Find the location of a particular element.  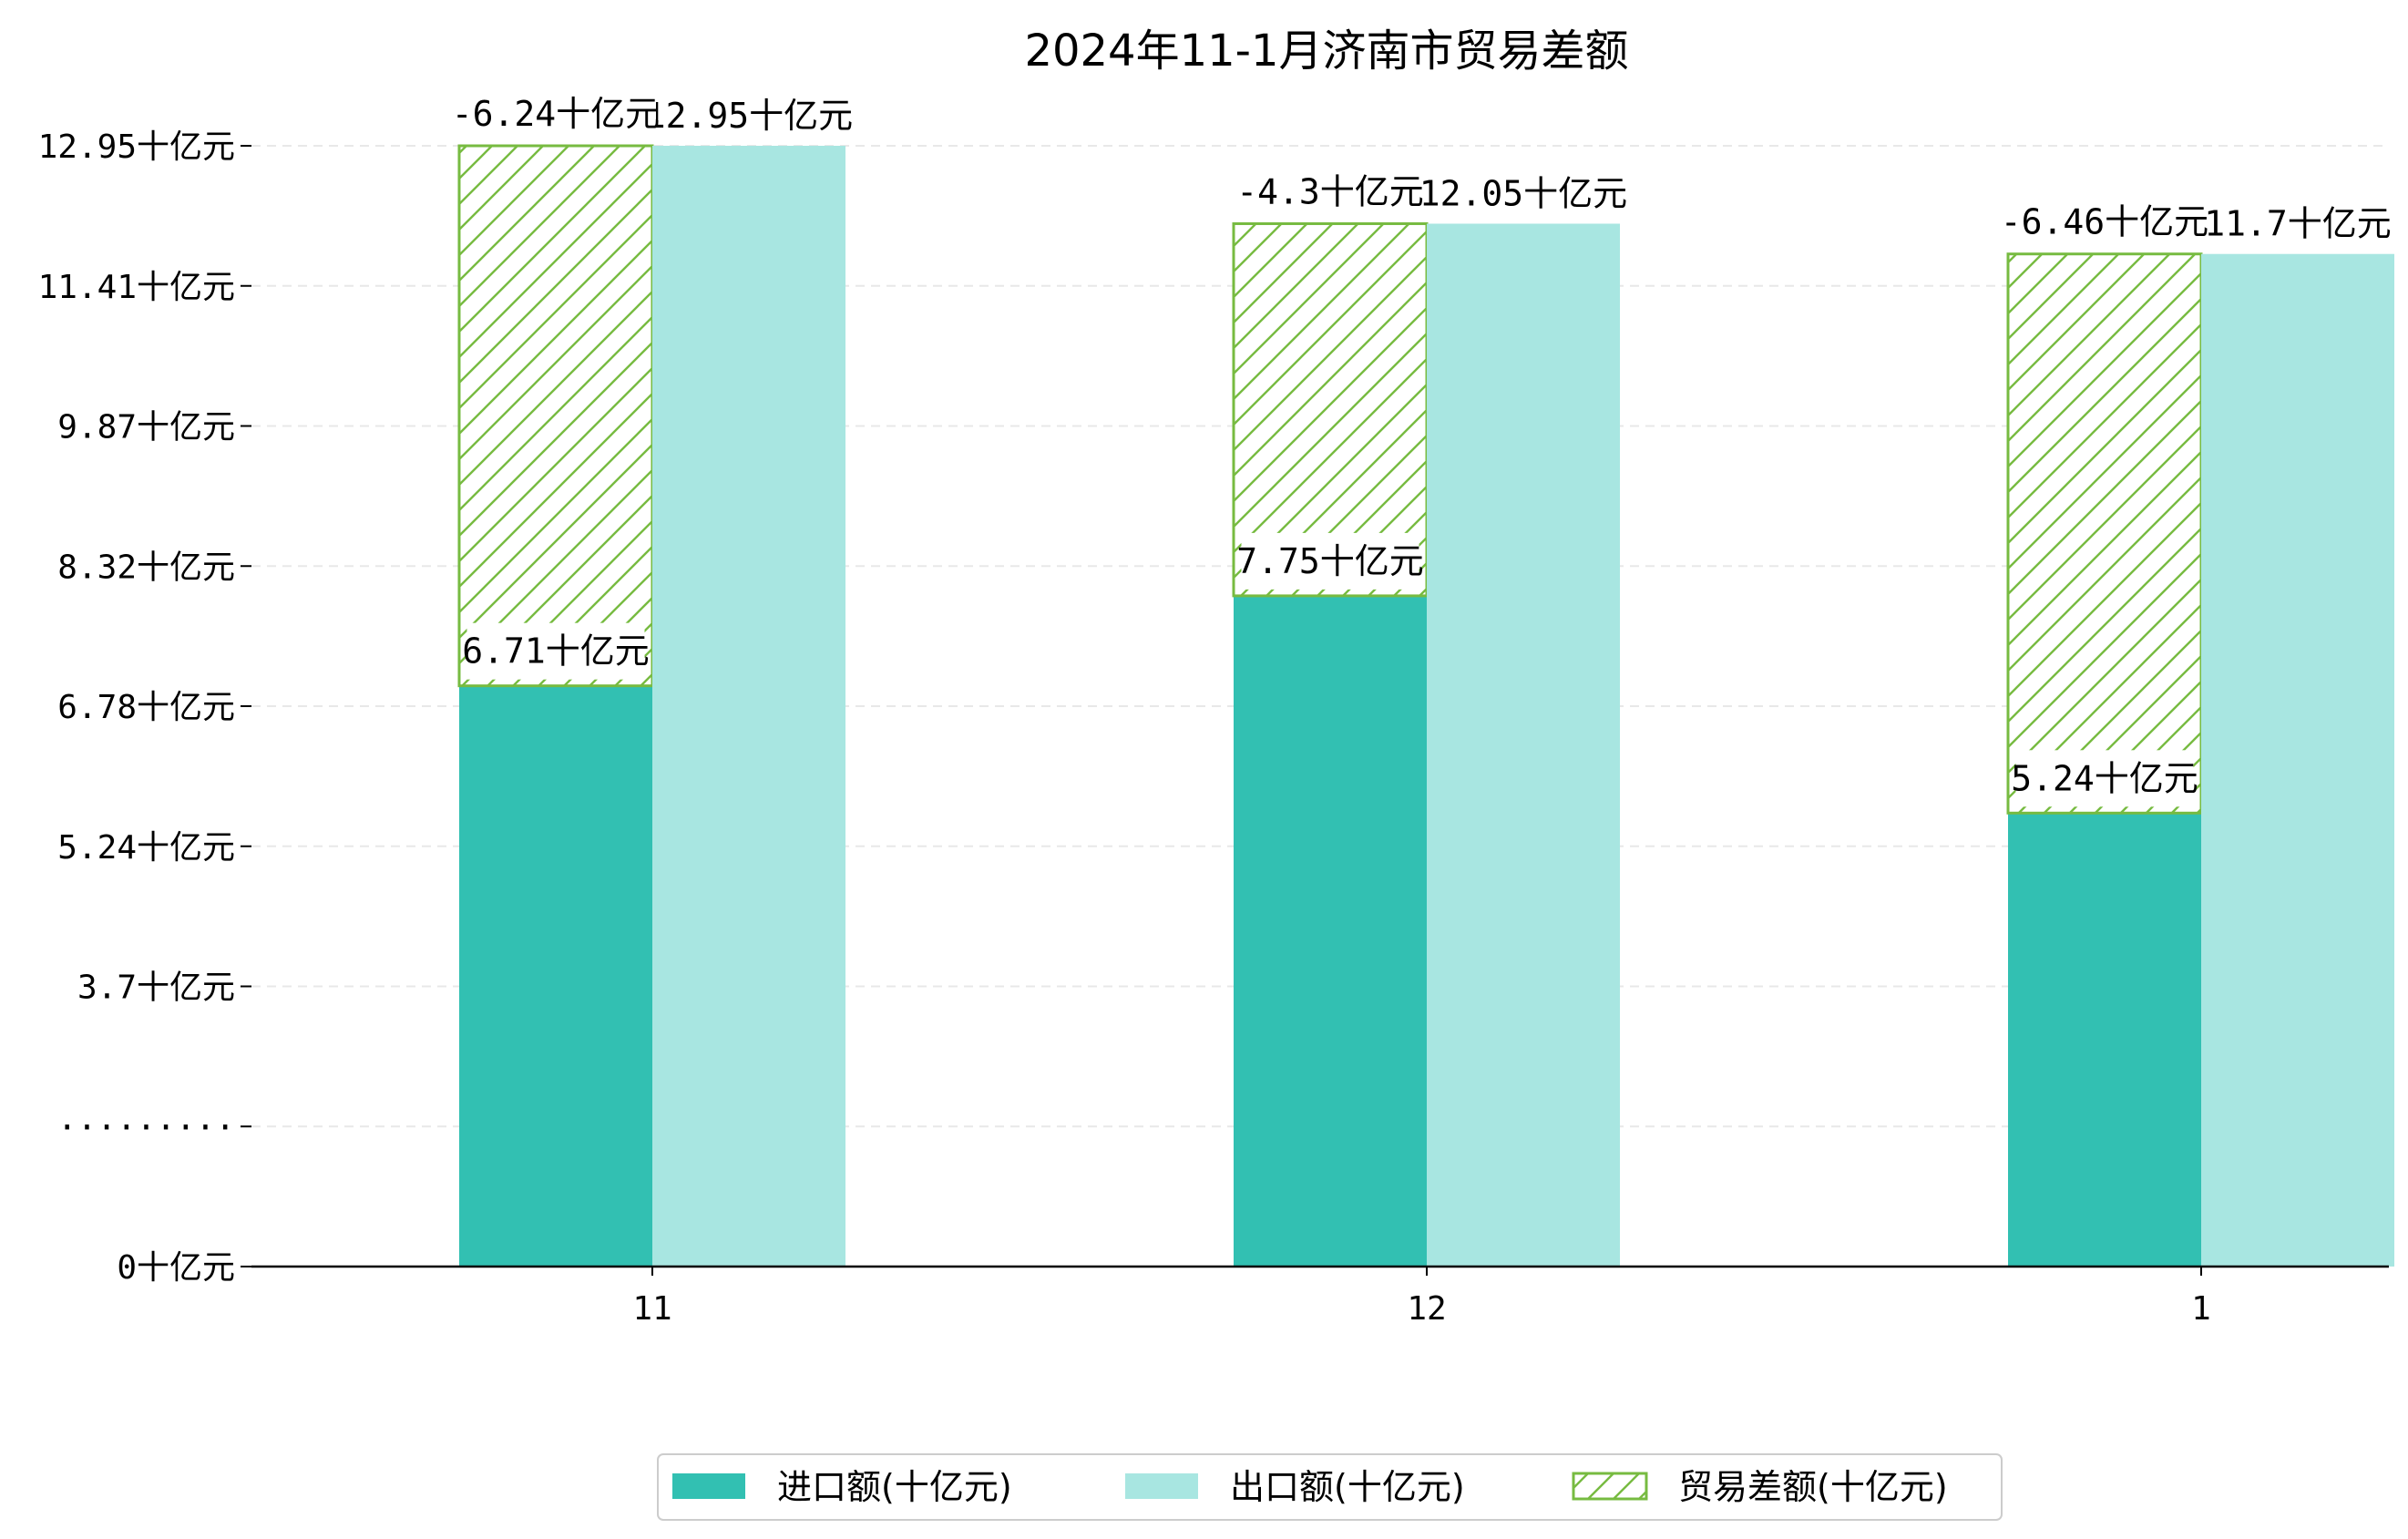

legend-export-label: 出口额(十亿元) is located at coordinates (1348, 1487).